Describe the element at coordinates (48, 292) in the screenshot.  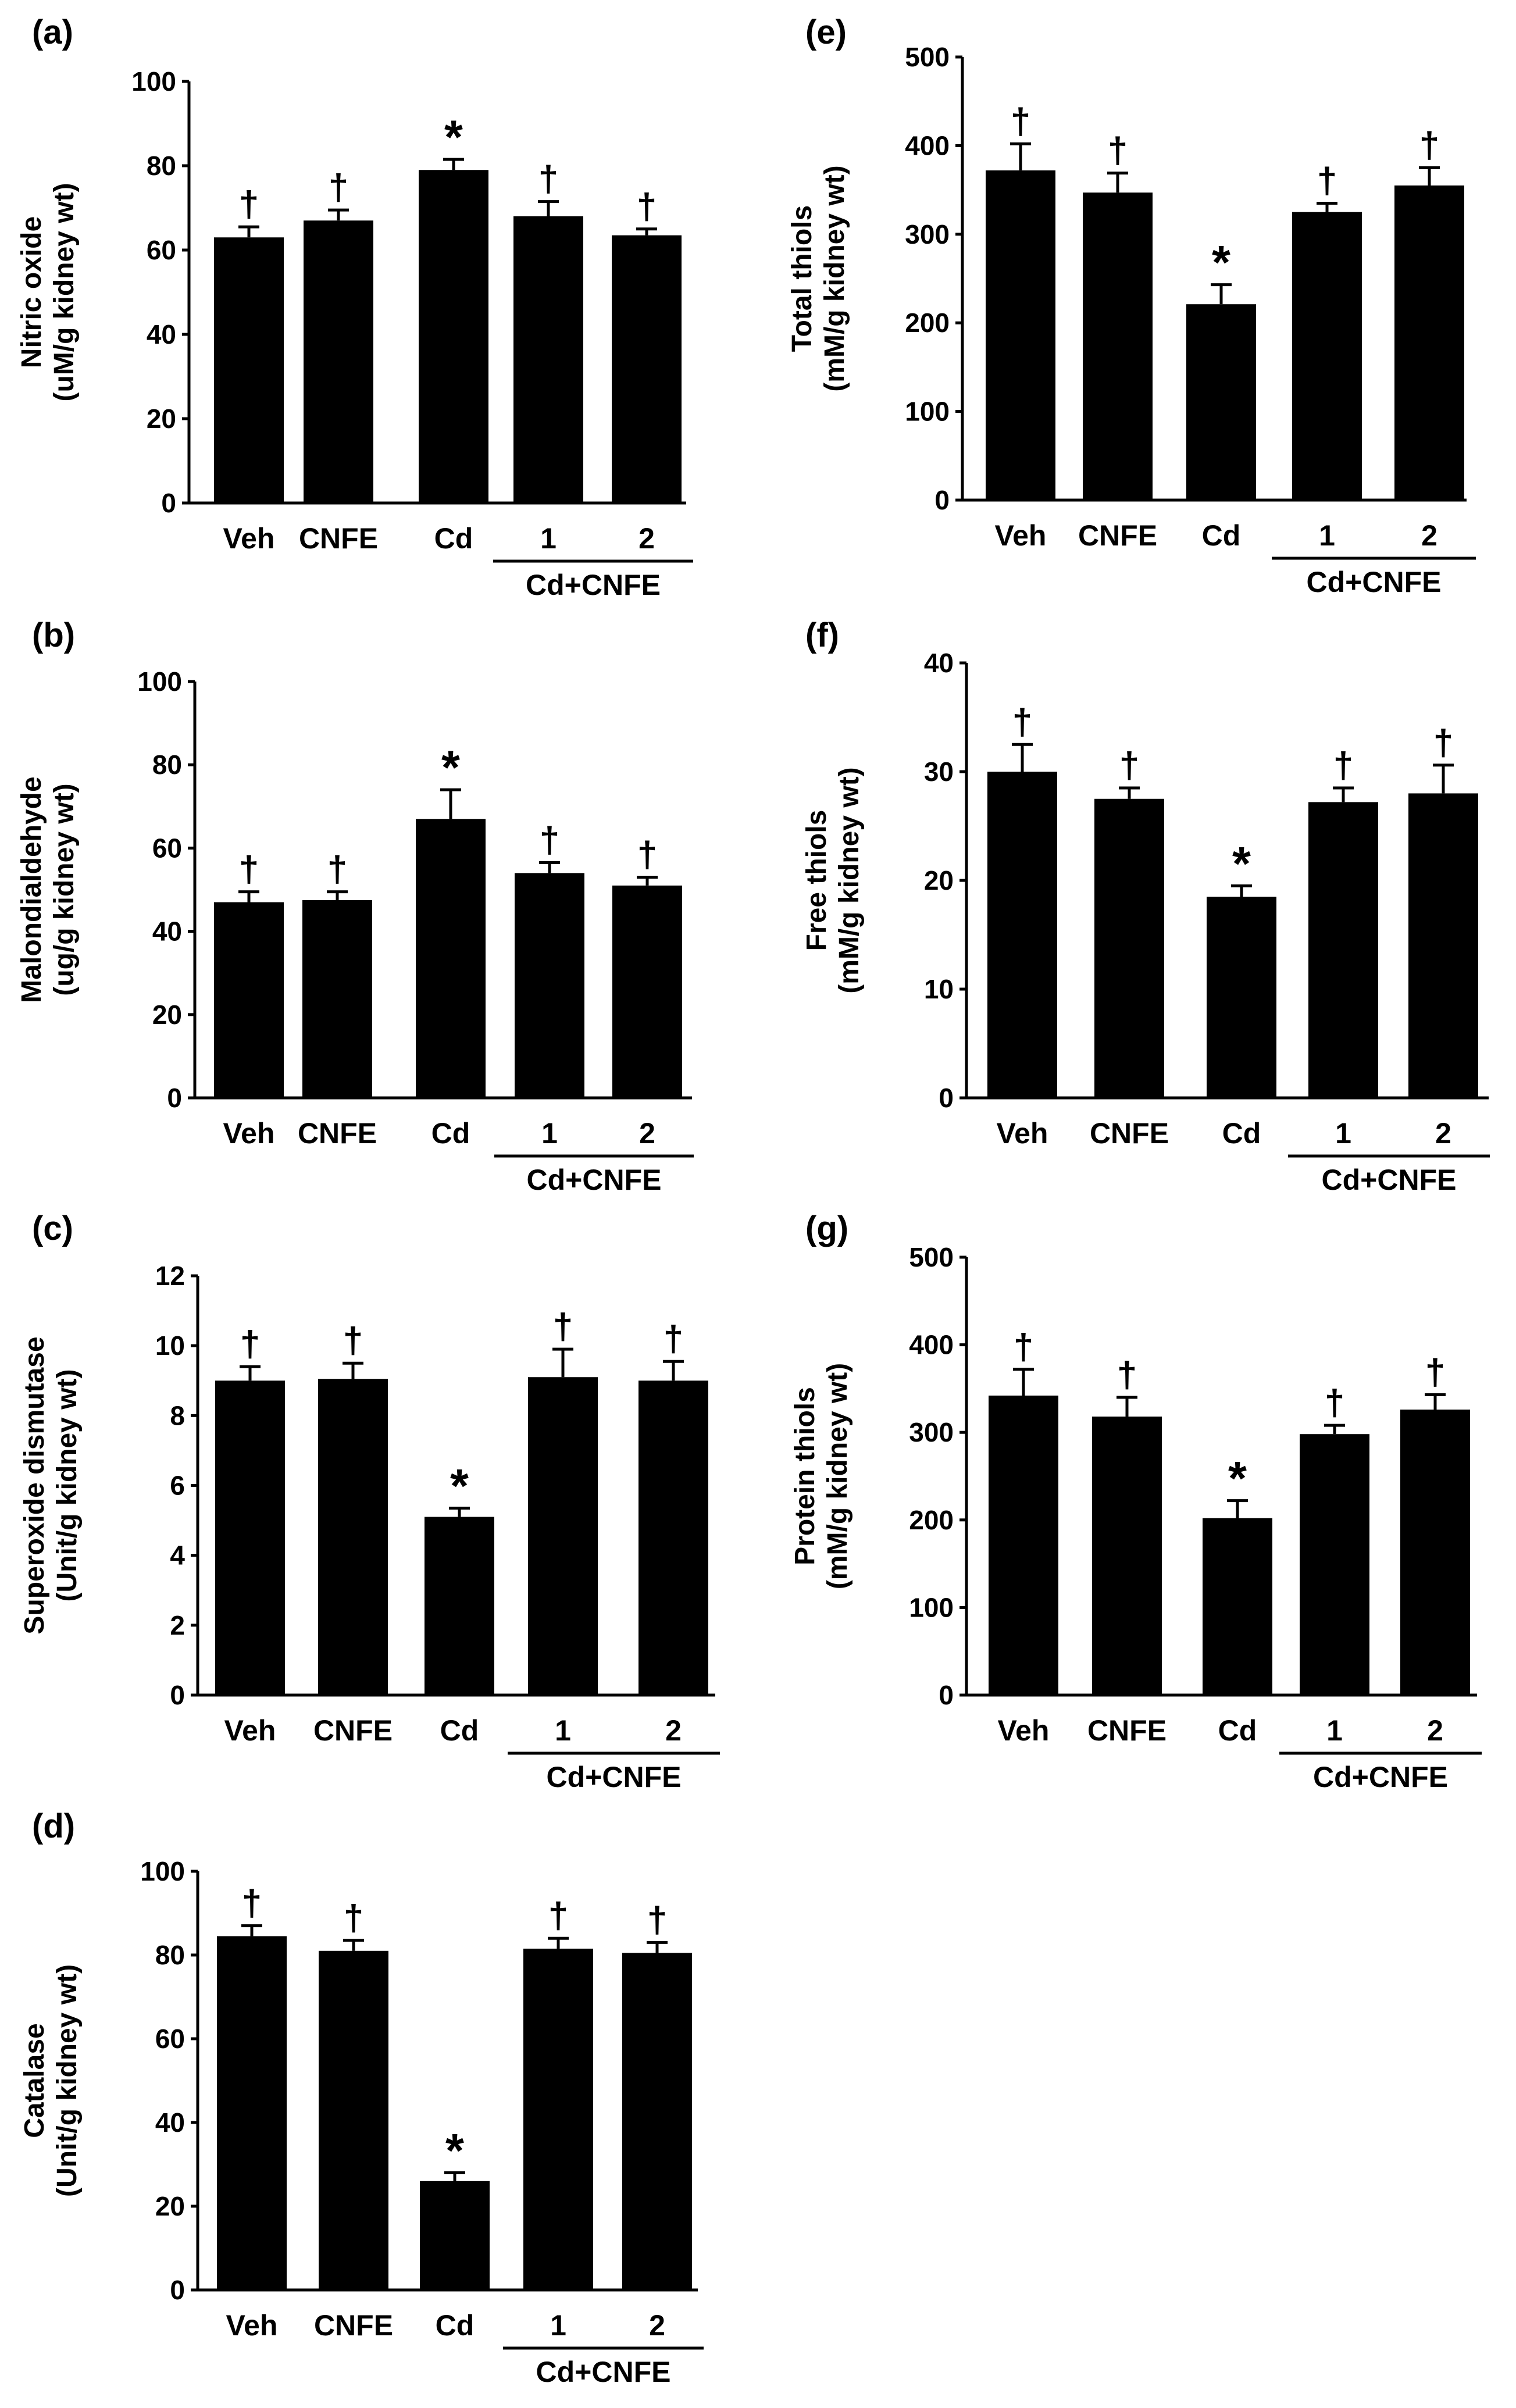
I see `y-axis-label: Nitric oxide(uM/g kidney wt)` at that location.